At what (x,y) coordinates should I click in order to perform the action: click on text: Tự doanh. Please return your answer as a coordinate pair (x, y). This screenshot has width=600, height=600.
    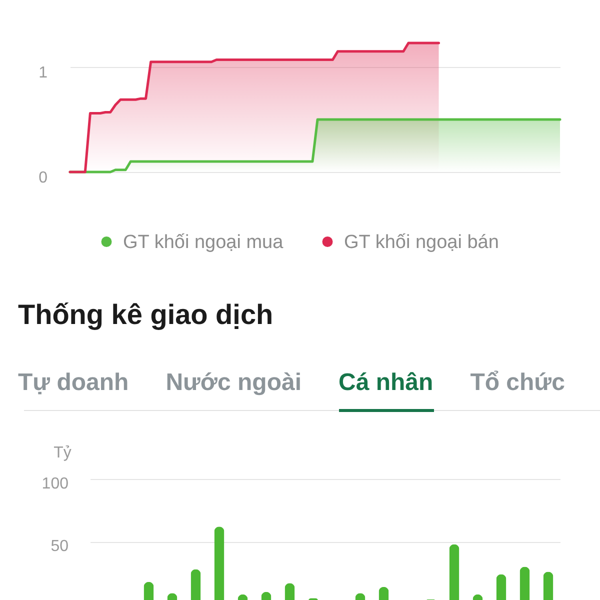
    Looking at the image, I should click on (73, 383).